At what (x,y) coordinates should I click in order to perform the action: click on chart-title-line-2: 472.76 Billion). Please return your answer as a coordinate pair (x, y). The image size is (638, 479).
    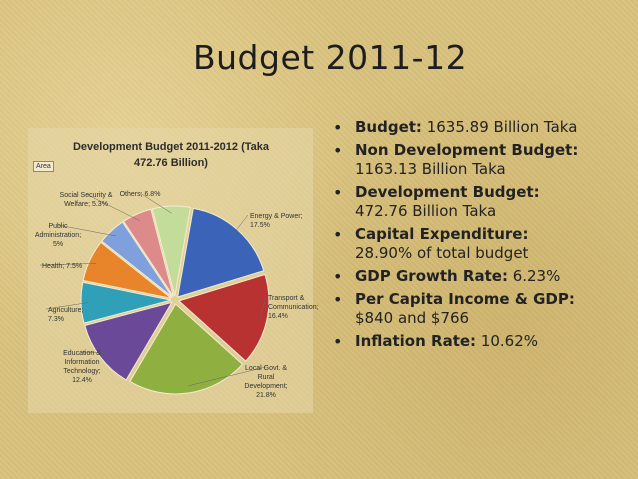
    Looking at the image, I should click on (171, 163).